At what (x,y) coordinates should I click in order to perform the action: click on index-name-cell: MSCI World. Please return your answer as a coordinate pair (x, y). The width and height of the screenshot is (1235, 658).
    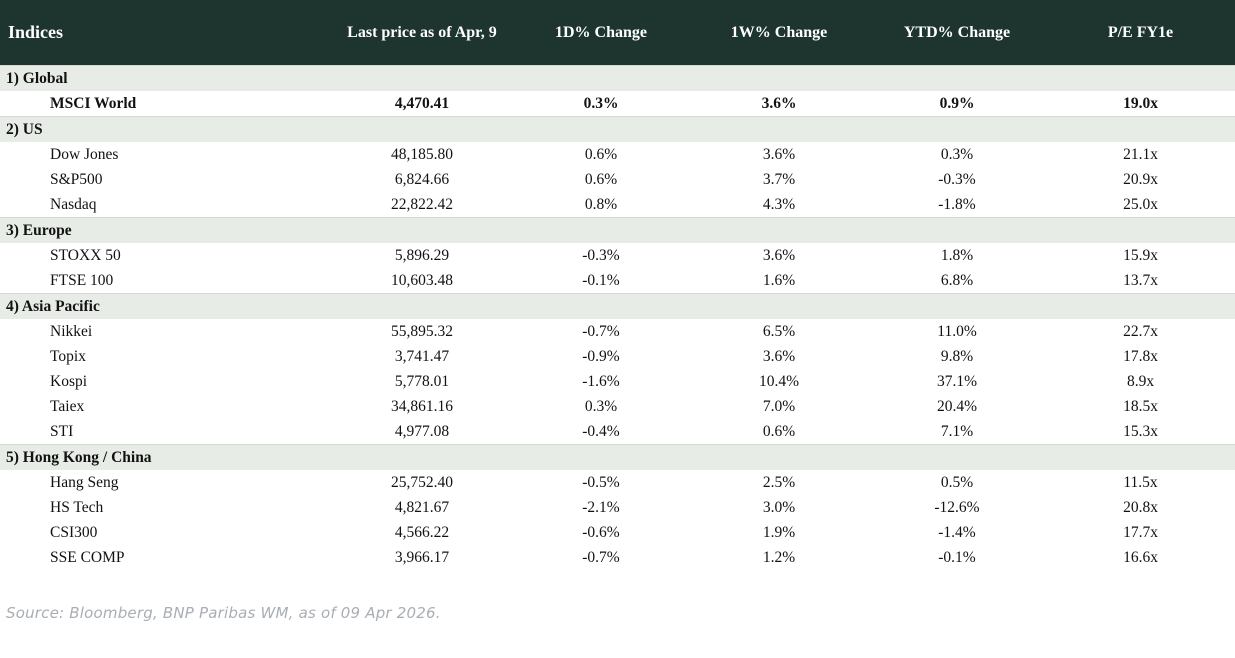
    Looking at the image, I should click on (166, 104).